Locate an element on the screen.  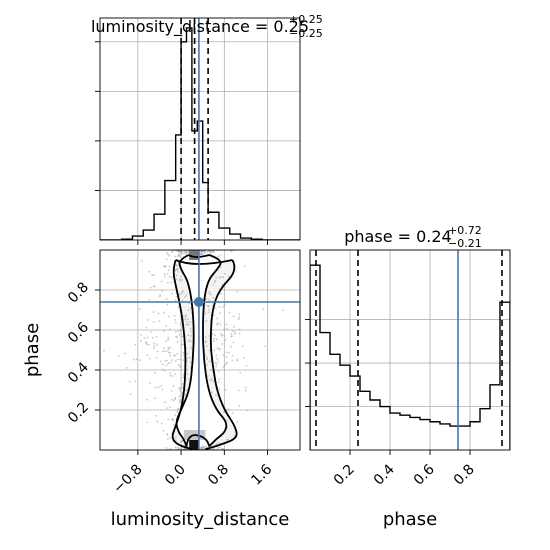
phase-title: phase = 0.24 is located at coordinates (397, 236).